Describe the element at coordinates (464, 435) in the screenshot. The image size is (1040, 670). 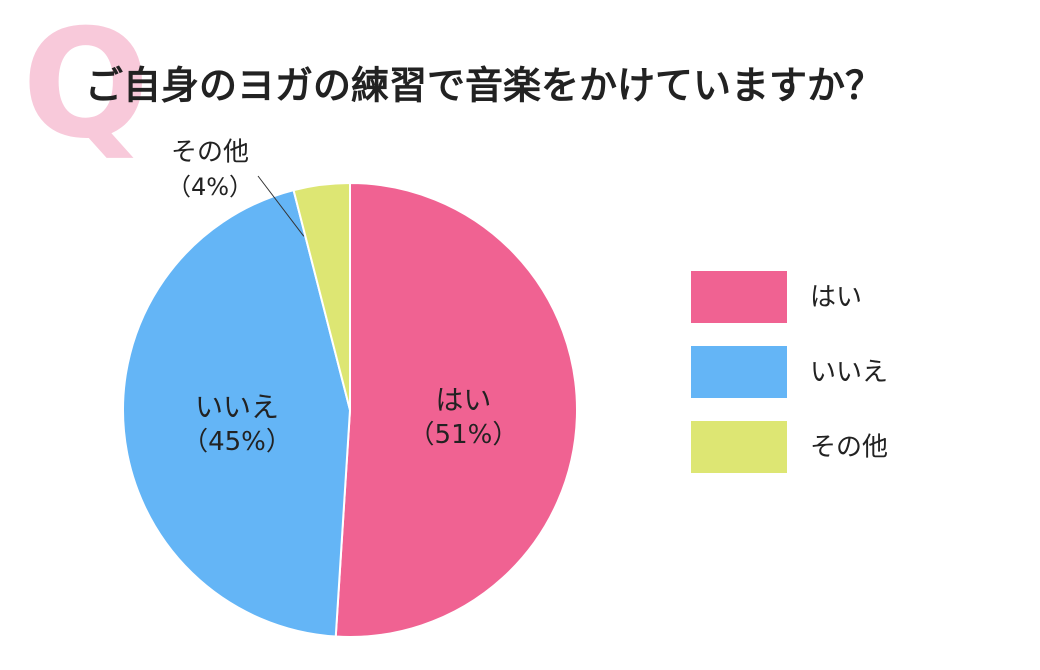
I see `slice-value-label: （51%）` at that location.